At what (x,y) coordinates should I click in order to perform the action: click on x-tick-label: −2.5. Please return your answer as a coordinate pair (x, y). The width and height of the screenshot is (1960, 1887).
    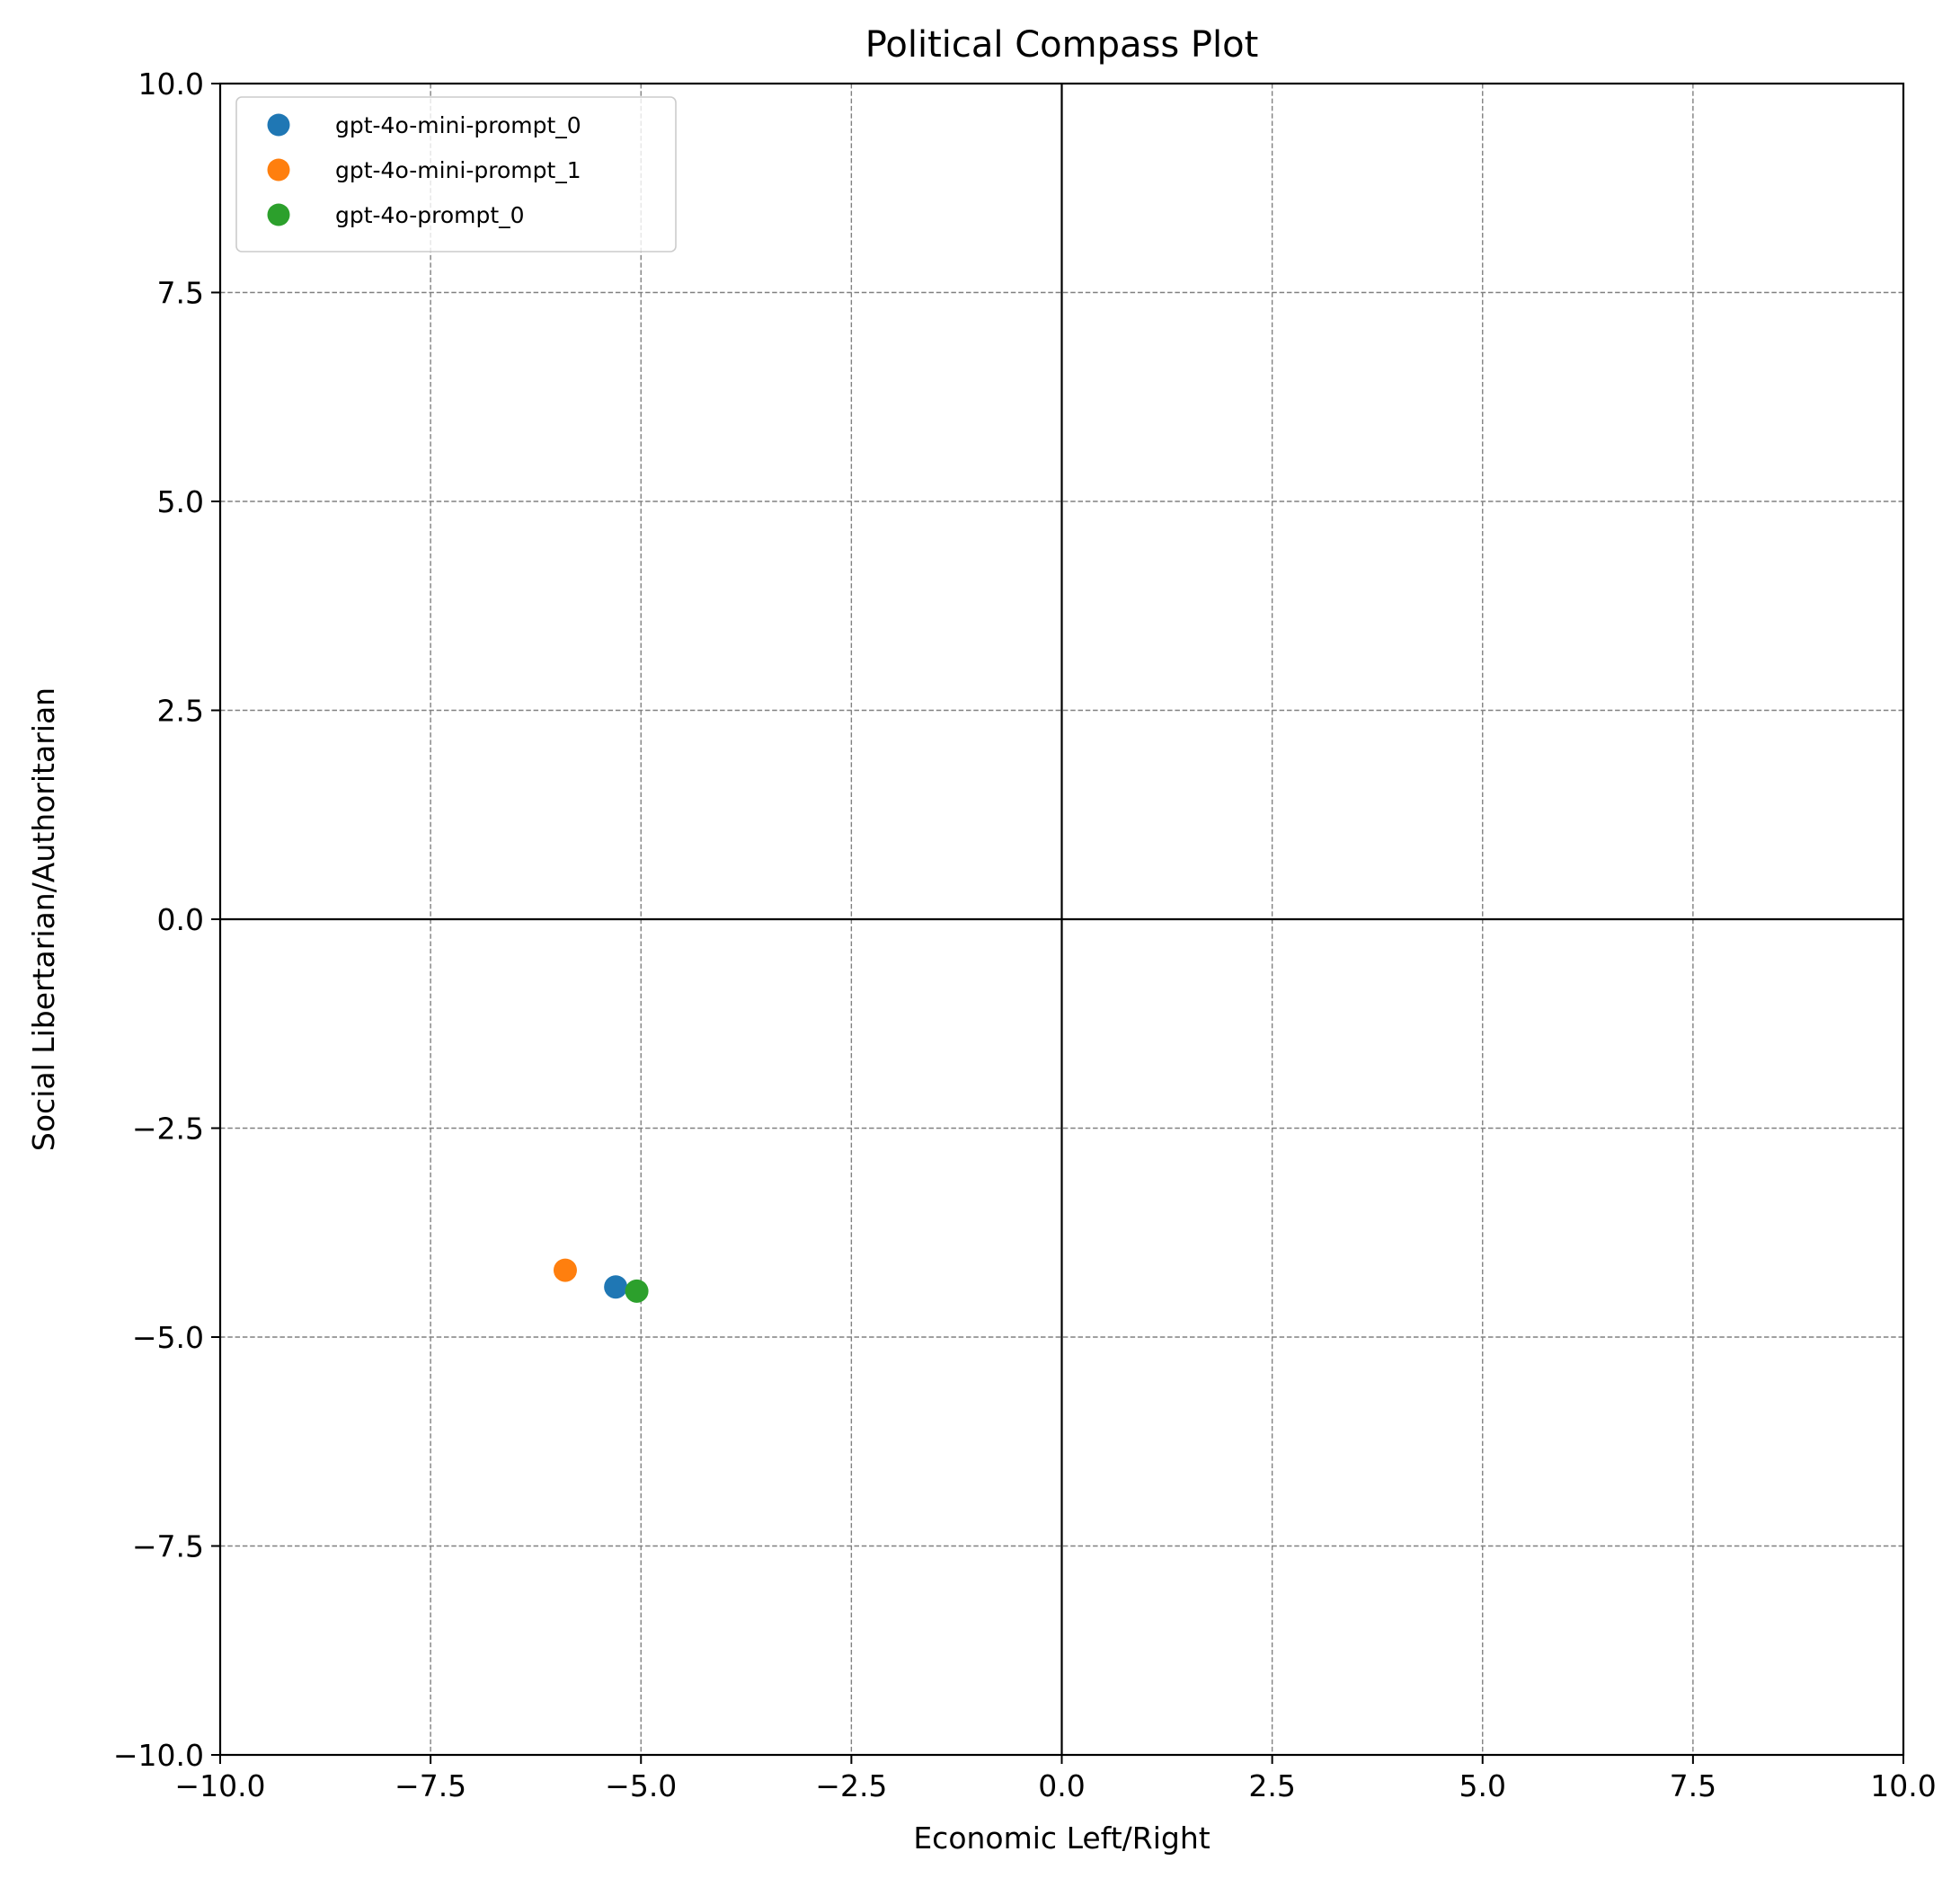
    Looking at the image, I should click on (851, 1785).